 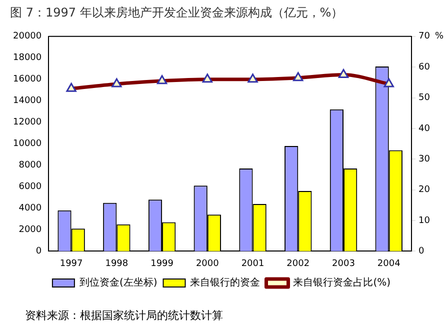 What do you see at coordinates (27, 144) in the screenshot?
I see `y-tick-label: 10000` at bounding box center [27, 144].